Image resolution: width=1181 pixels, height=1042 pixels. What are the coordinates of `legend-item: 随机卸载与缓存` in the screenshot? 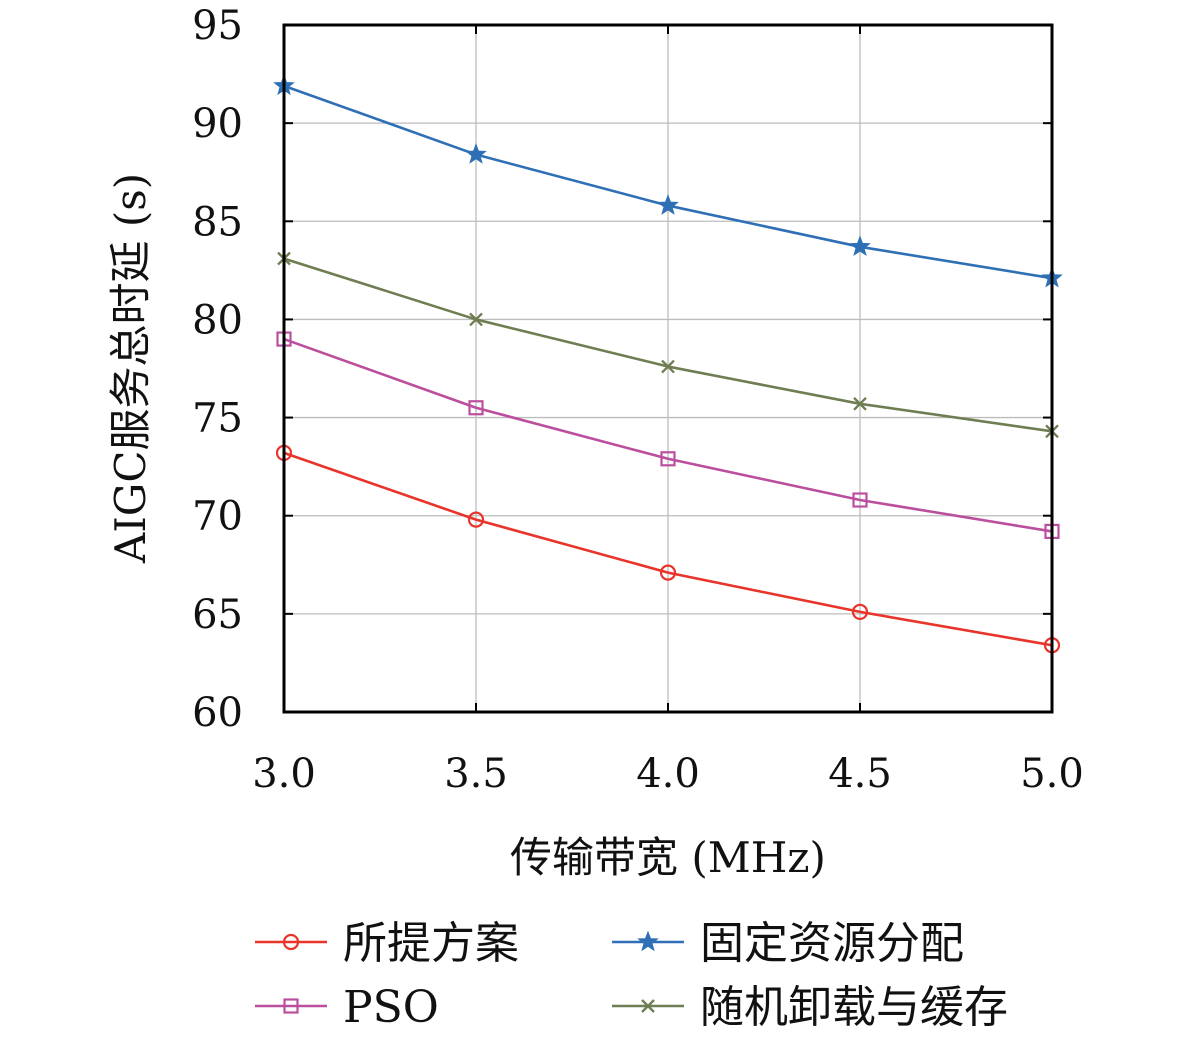 It's located at (810, 1007).